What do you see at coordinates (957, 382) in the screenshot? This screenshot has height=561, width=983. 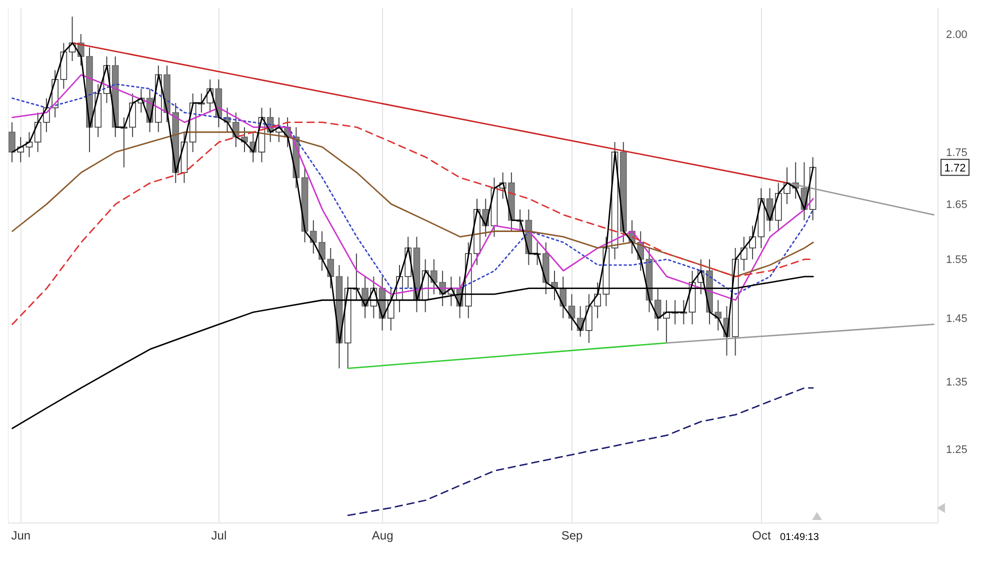 I see `y-tick-label: 1.35` at bounding box center [957, 382].